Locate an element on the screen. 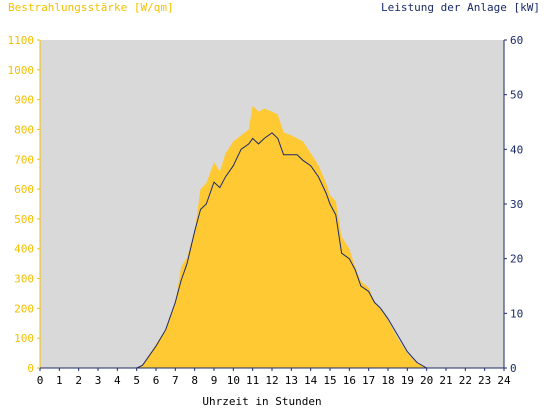 Image resolution: width=544 pixels, height=408 pixels. x-tick-label: 8 is located at coordinates (194, 380).